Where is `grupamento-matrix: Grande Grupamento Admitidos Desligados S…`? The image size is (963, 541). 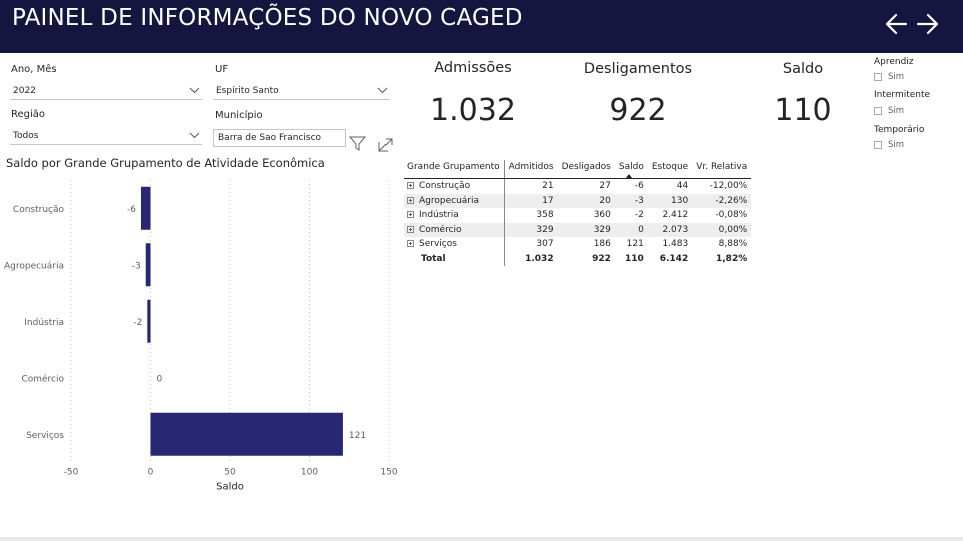
grupamento-matrix: Grande Grupamento Admitidos Desligados S… is located at coordinates (578, 213).